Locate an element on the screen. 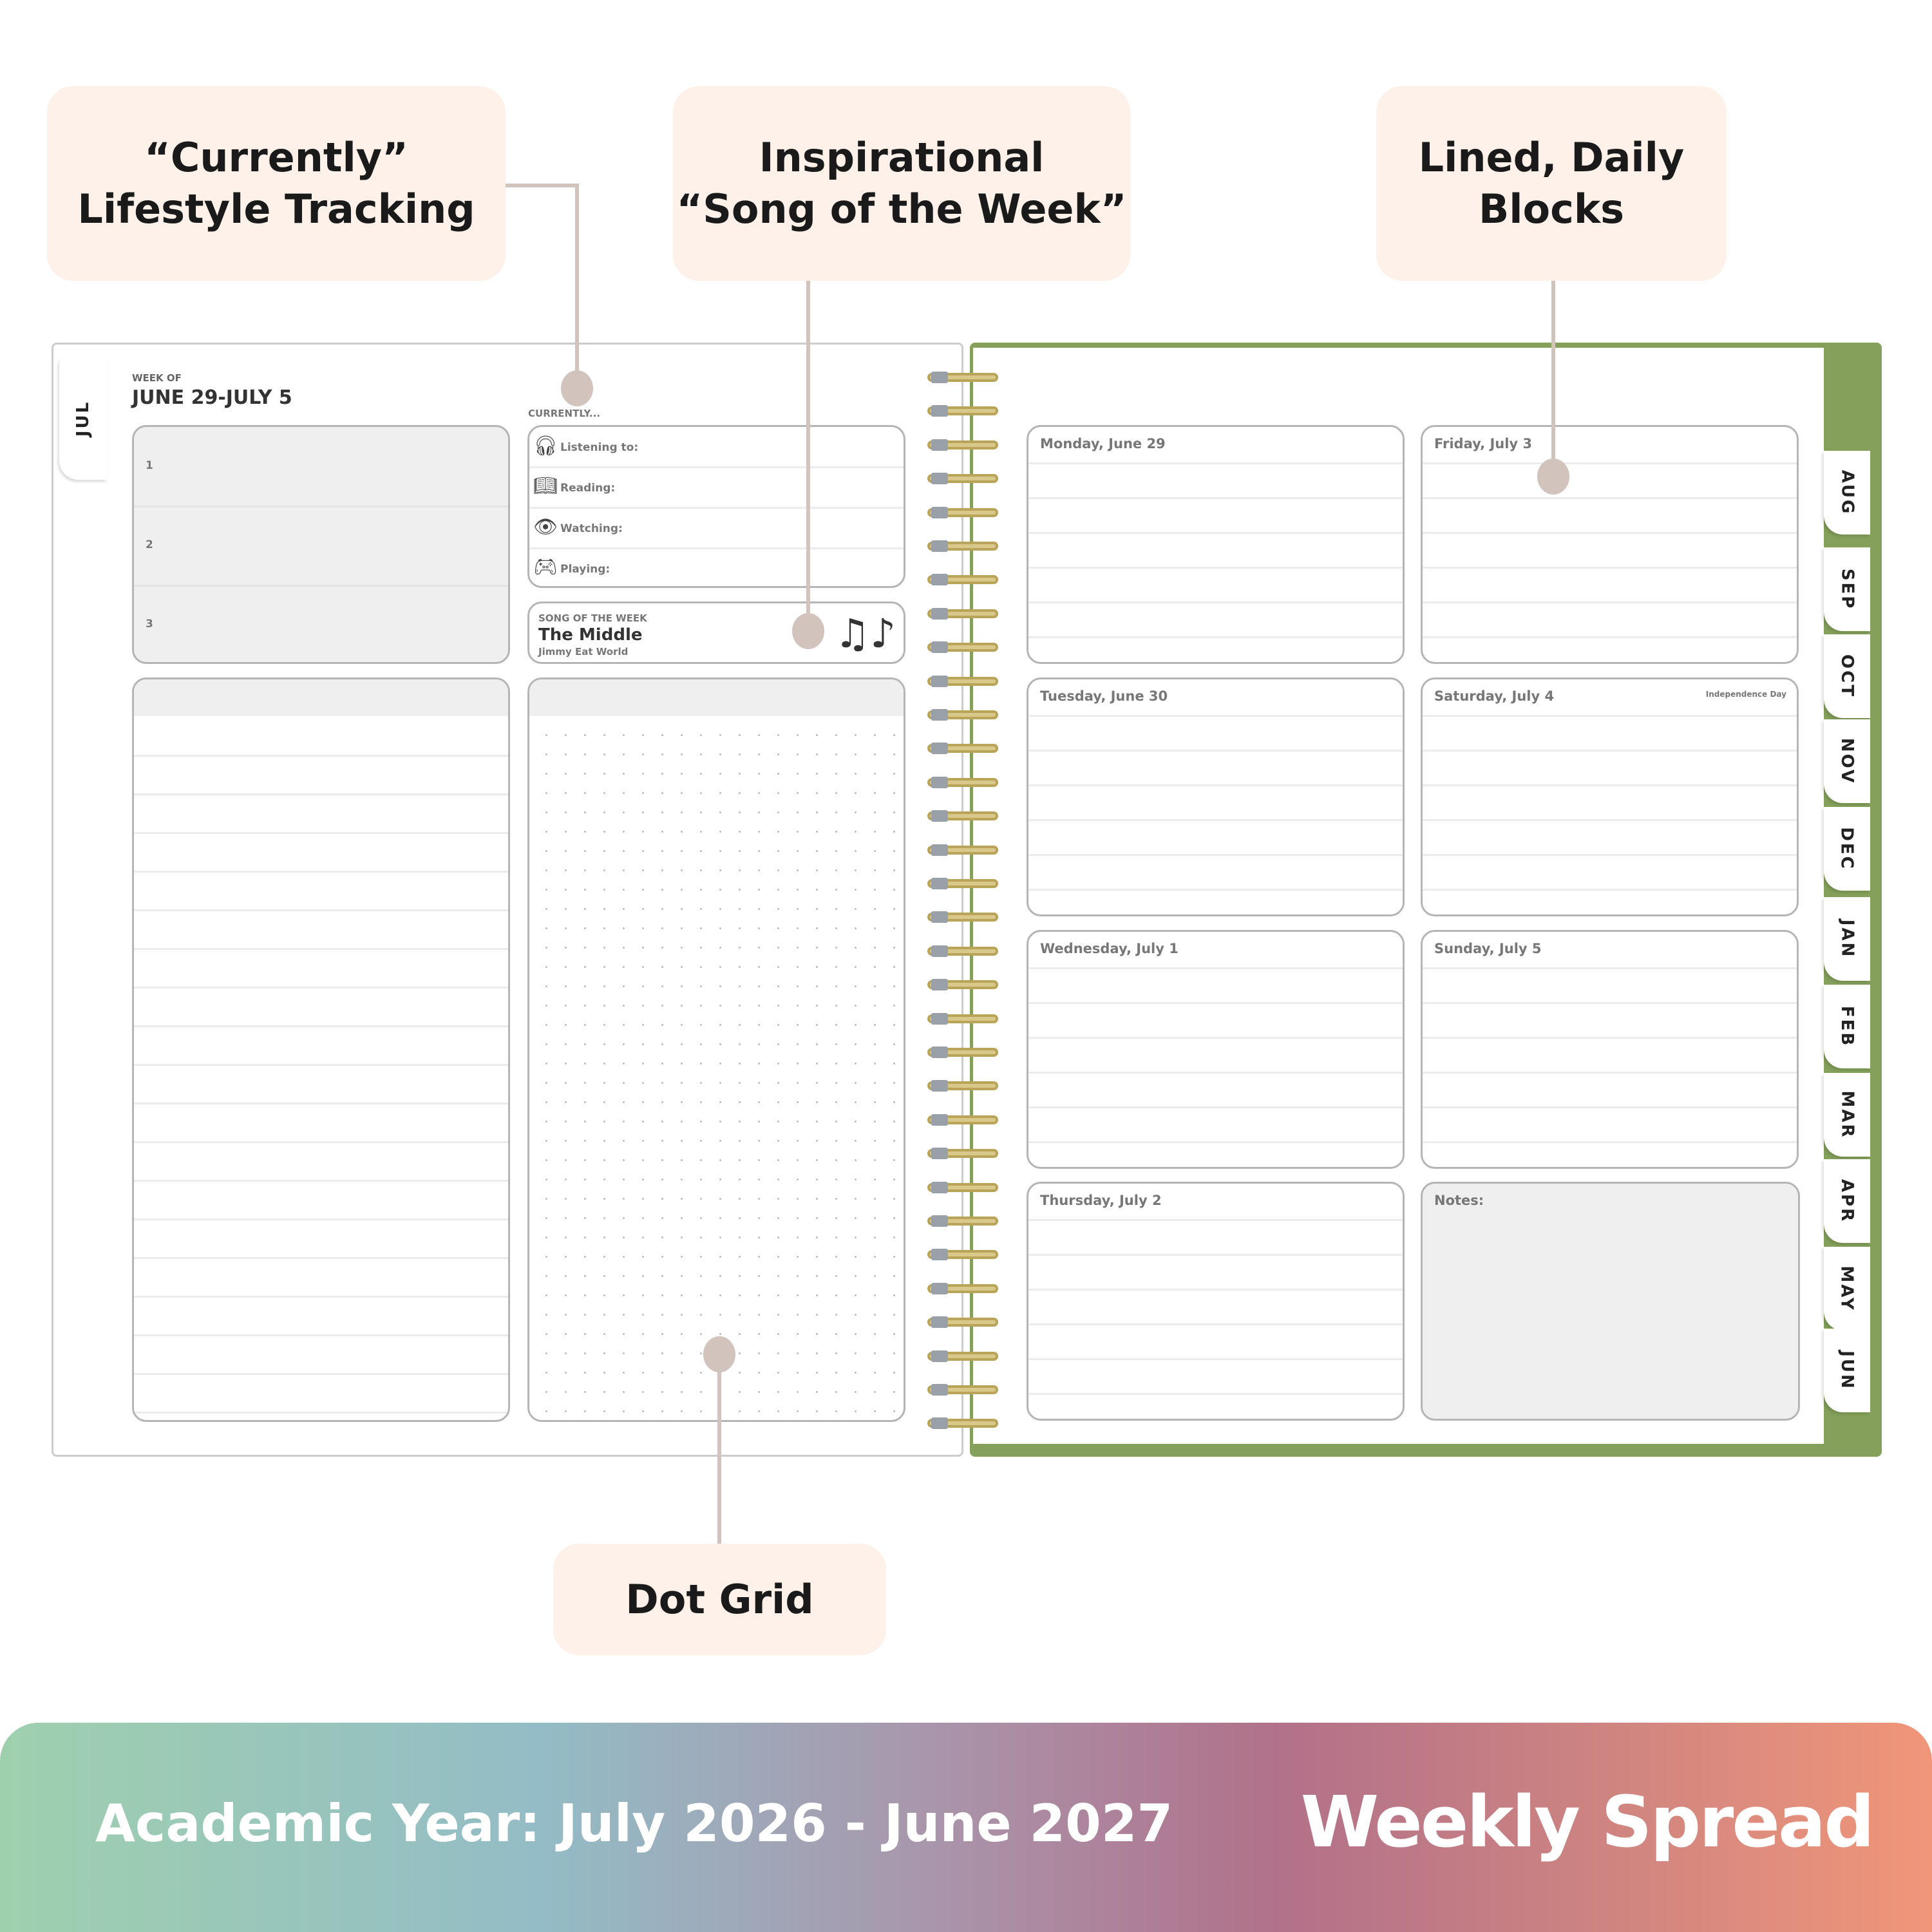  month-tab-jun: JUN is located at coordinates (1847, 1370).